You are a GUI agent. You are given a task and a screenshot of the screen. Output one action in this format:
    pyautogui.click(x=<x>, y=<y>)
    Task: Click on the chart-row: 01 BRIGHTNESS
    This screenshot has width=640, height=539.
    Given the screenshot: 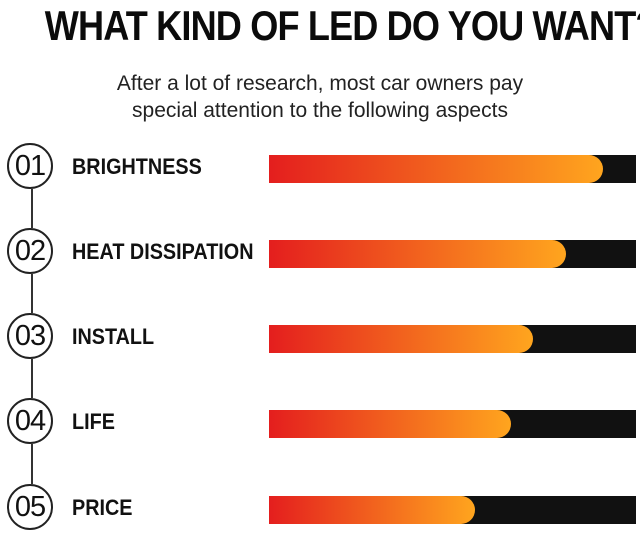 What is the action you would take?
    pyautogui.click(x=320, y=168)
    